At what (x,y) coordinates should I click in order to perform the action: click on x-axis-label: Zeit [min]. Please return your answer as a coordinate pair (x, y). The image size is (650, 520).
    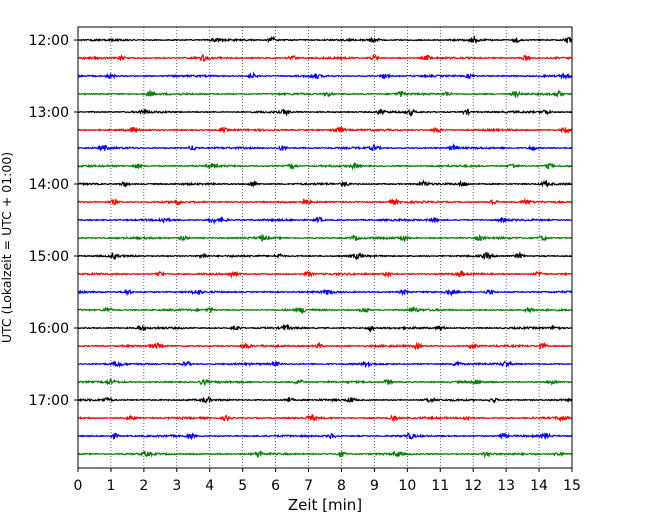
    Looking at the image, I should click on (325, 505).